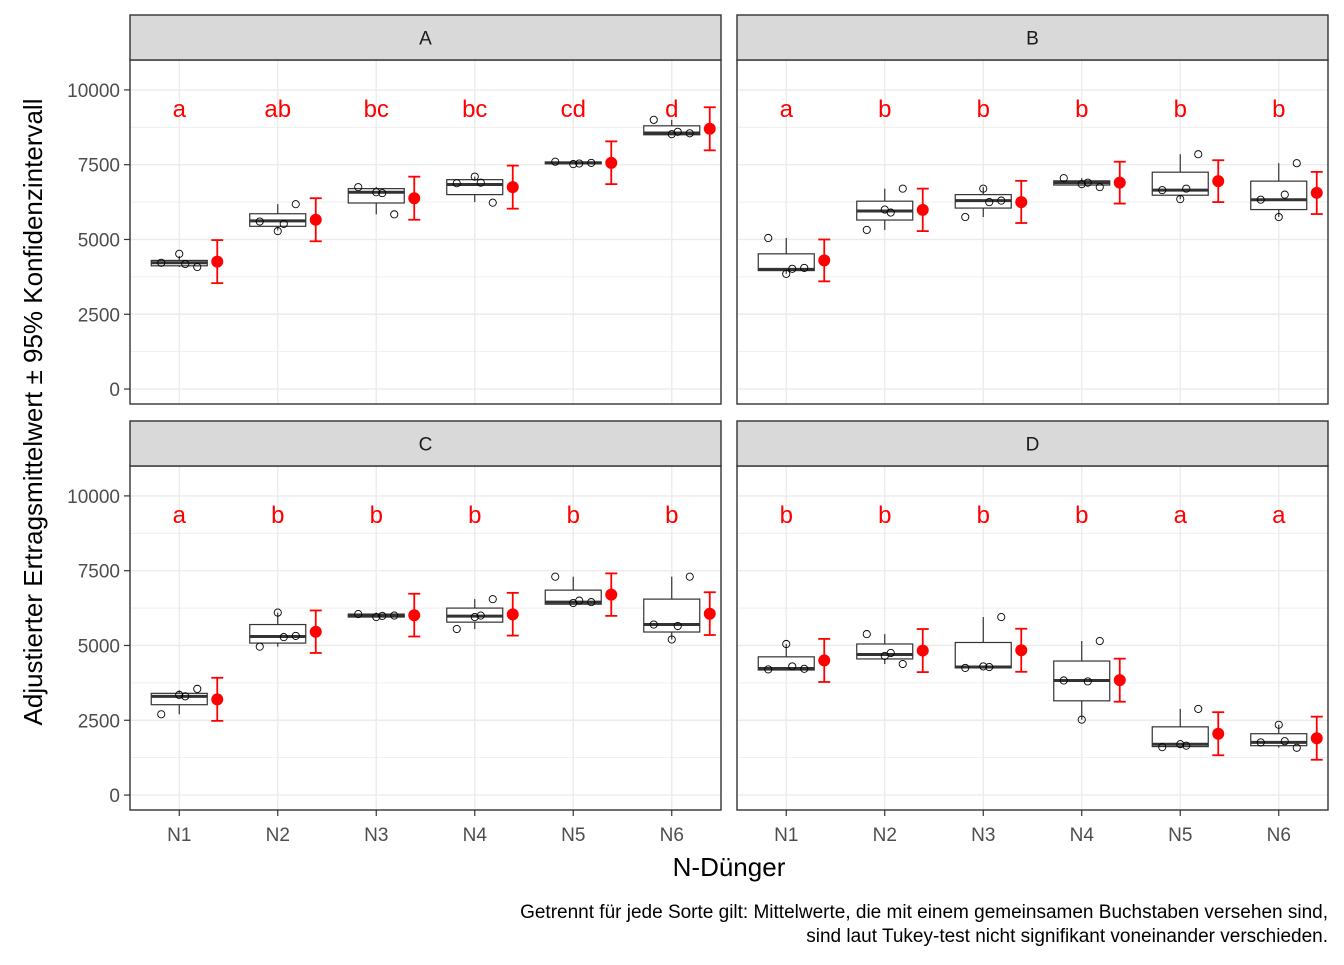 The height and width of the screenshot is (965, 1344). Describe the element at coordinates (786, 835) in the screenshot. I see `x-tick-label: N1` at that location.